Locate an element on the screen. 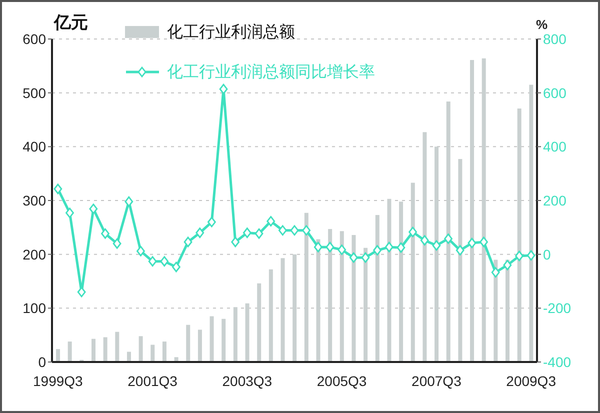  y2-tick-label: 400 is located at coordinates (555, 146).